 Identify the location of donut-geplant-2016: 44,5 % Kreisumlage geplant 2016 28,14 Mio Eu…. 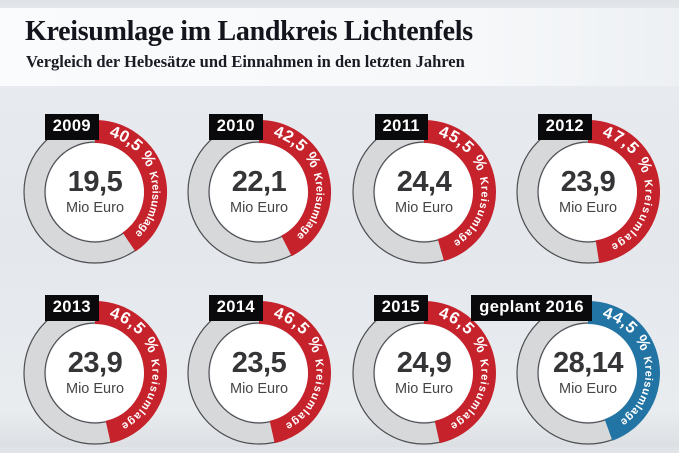
(569, 373).